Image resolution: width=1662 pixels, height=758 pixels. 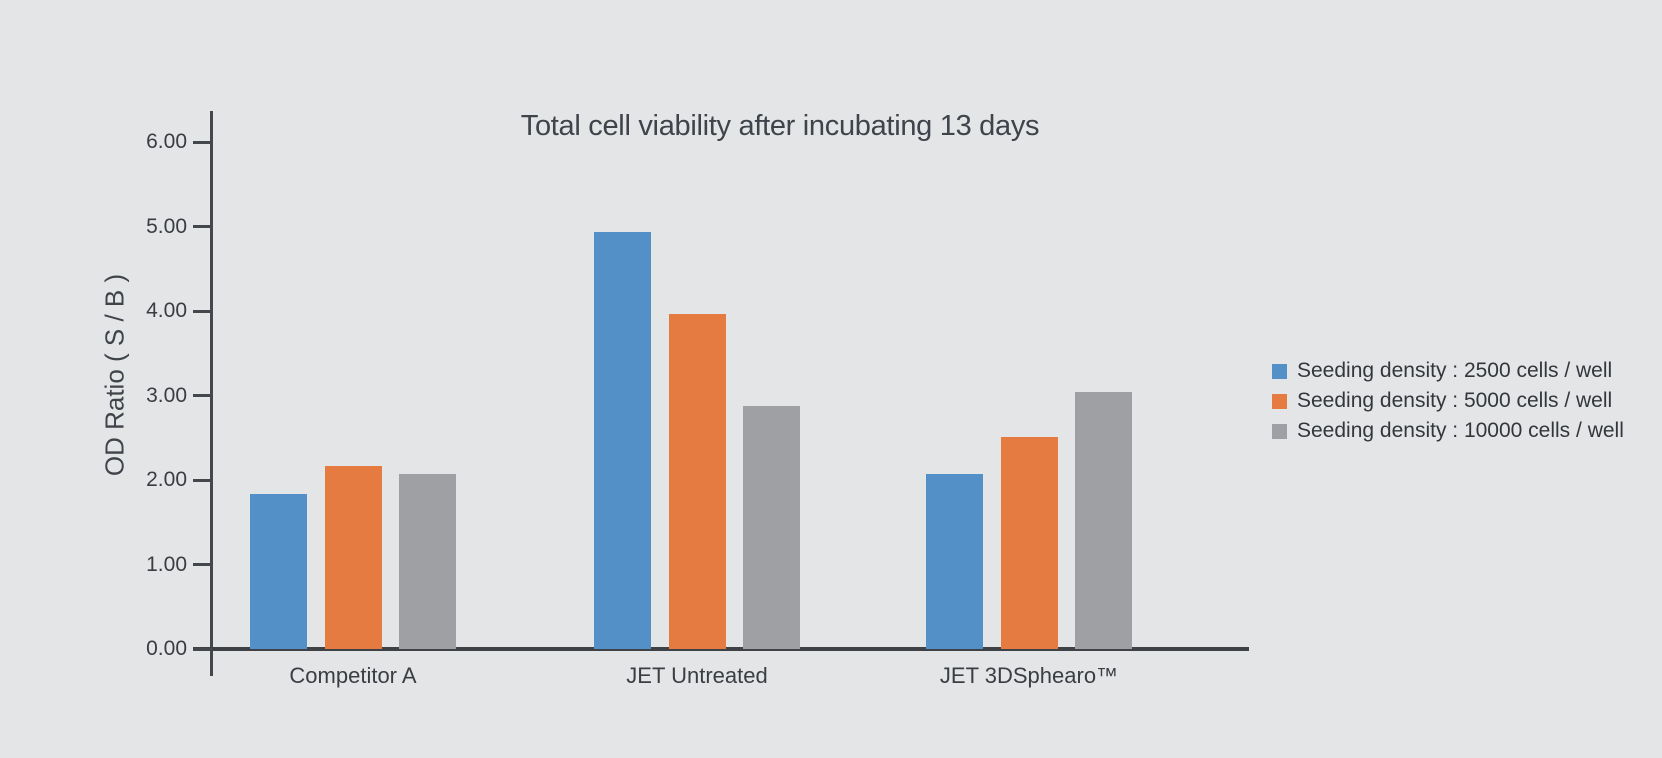 What do you see at coordinates (353, 557) in the screenshot?
I see `bar-series2-cat1` at bounding box center [353, 557].